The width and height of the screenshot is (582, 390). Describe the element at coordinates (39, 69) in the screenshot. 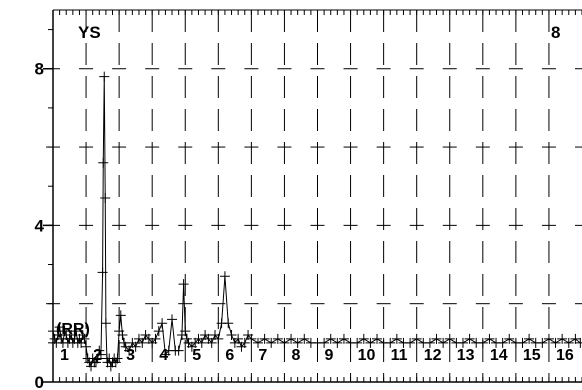

I see `y-tick-label: 8` at that location.